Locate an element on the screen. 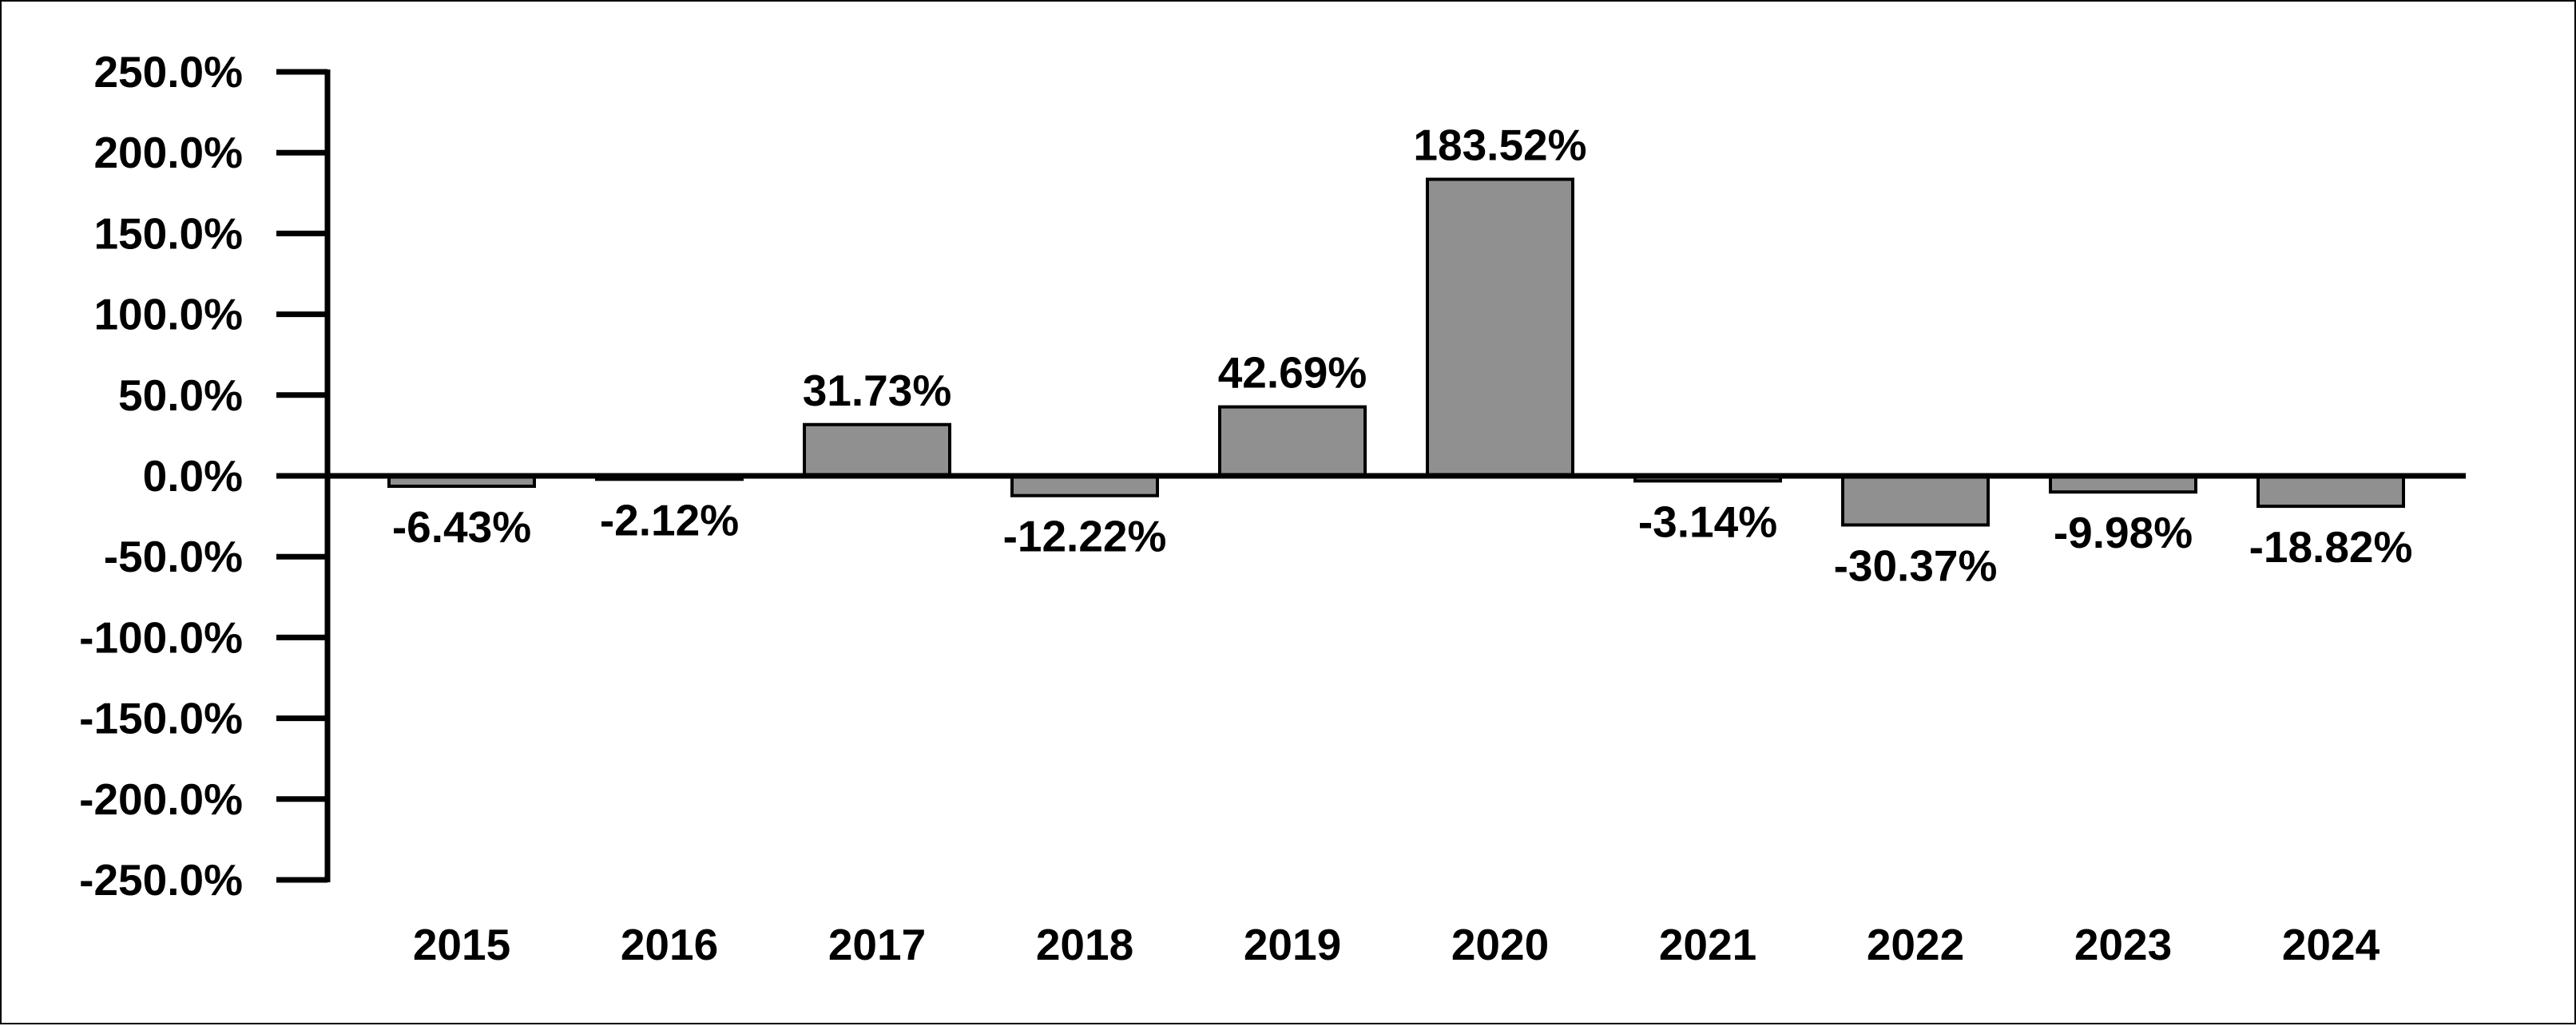 The image size is (2576, 1026). x-category-label: 2023 is located at coordinates (2123, 945).